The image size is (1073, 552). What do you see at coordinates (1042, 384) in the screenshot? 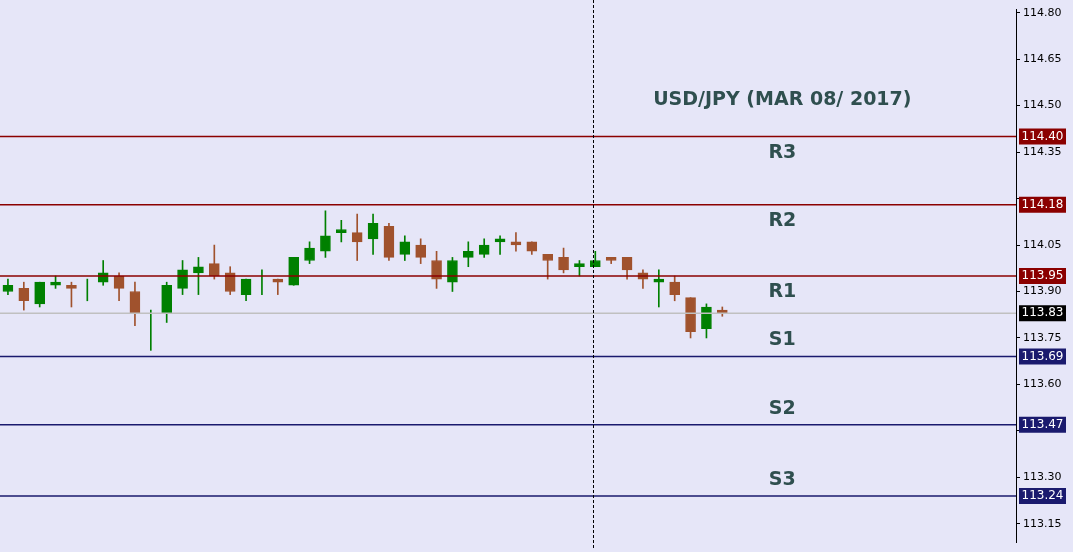
I see `y-tick-label: 113.60` at bounding box center [1042, 384].